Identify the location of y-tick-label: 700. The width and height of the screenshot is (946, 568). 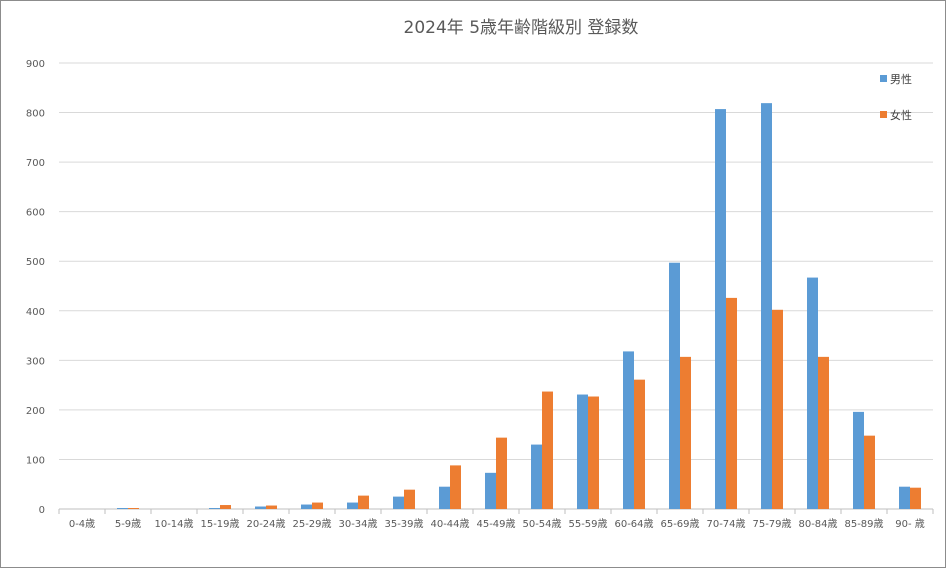
(35, 163).